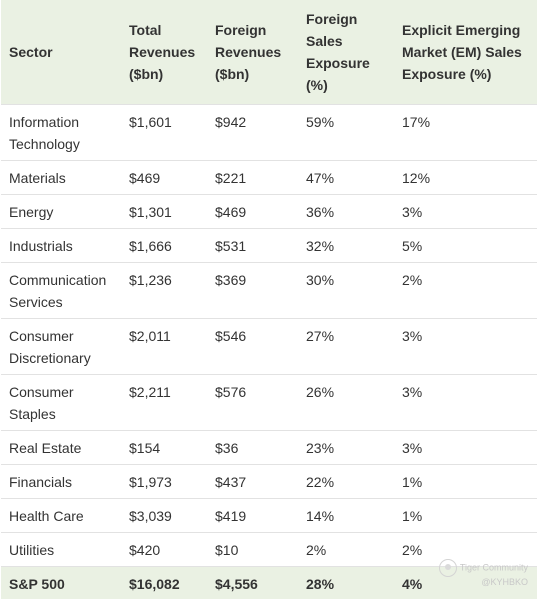 This screenshot has height=599, width=538. What do you see at coordinates (346, 514) in the screenshot?
I see `cell-foreign-exposure: 14%` at bounding box center [346, 514].